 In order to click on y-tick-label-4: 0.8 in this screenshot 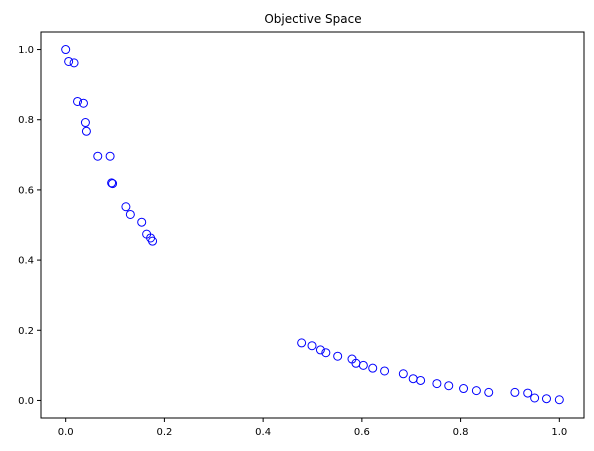, I will do `click(26, 120)`.